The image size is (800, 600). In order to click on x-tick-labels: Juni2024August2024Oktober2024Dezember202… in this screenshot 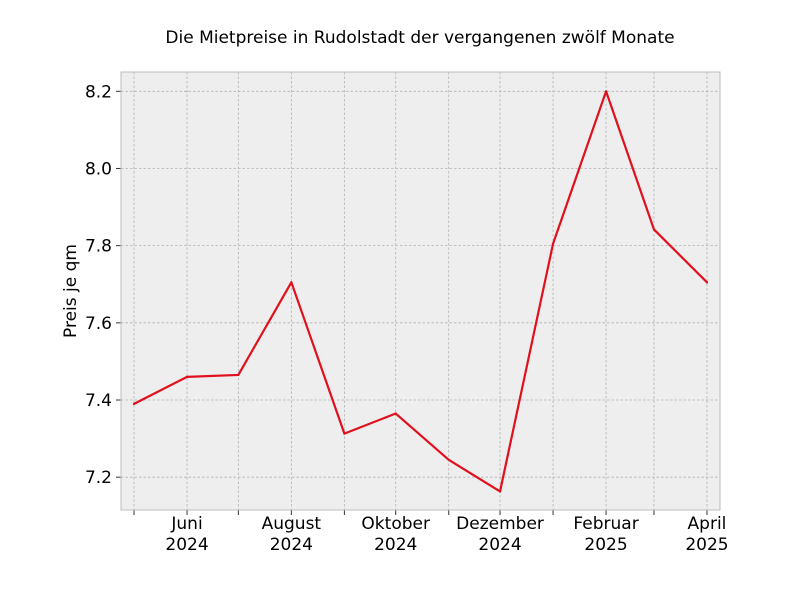, I will do `click(446, 534)`.